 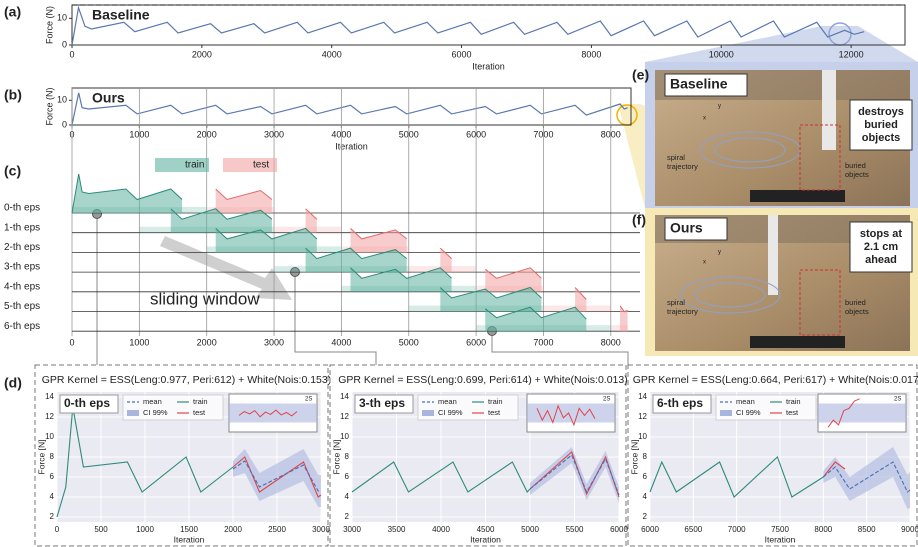 What do you see at coordinates (639, 220) in the screenshot?
I see `panel-label: (f)` at bounding box center [639, 220].